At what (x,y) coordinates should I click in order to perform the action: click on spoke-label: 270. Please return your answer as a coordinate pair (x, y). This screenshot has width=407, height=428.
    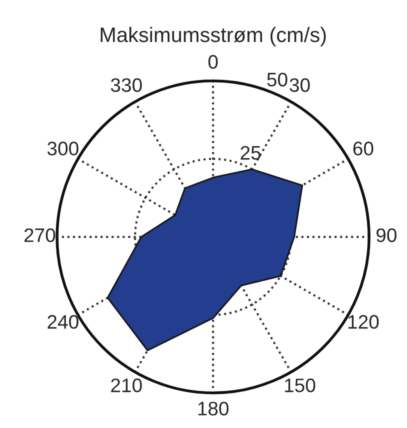
    Looking at the image, I should click on (40, 235).